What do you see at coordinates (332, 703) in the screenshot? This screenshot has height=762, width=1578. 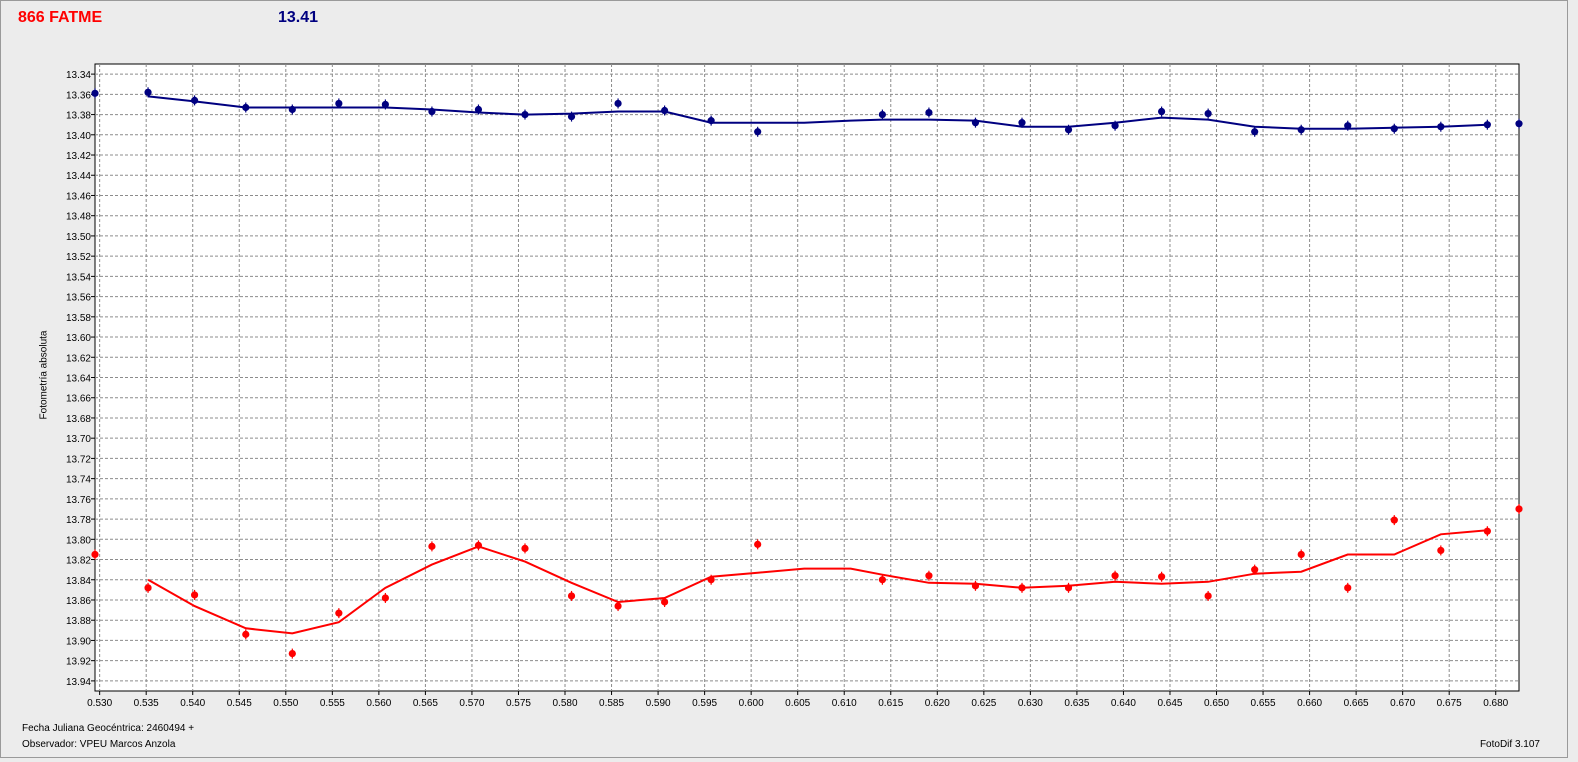 I see `x-tick-label: 0.555` at bounding box center [332, 703].